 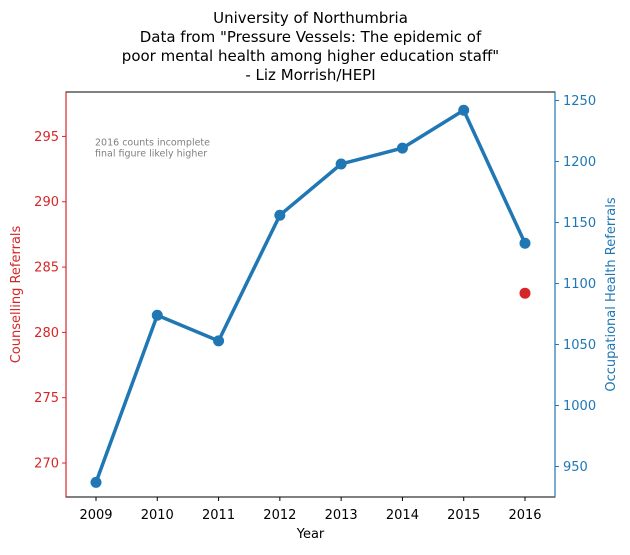 I want to click on series-point-2015, so click(x=464, y=110).